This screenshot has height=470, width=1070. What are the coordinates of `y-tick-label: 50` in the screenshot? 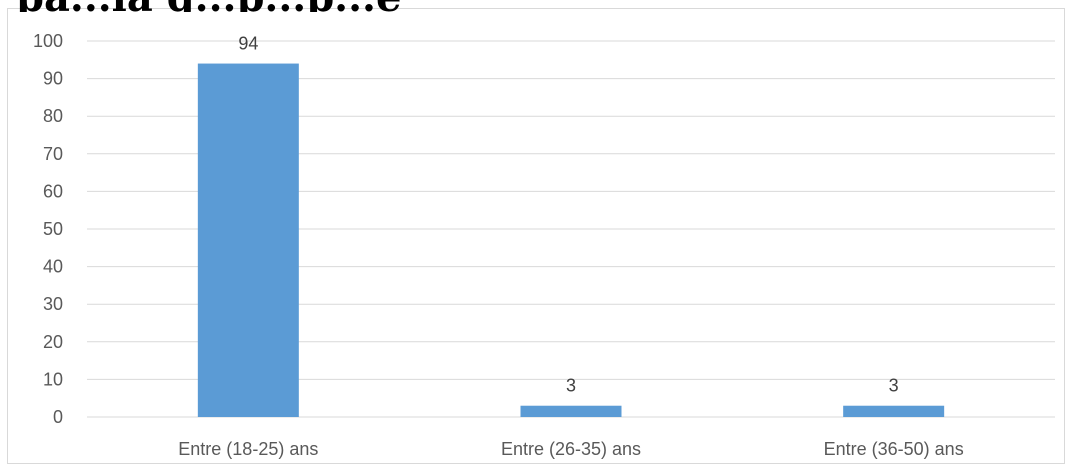 It's located at (53, 229).